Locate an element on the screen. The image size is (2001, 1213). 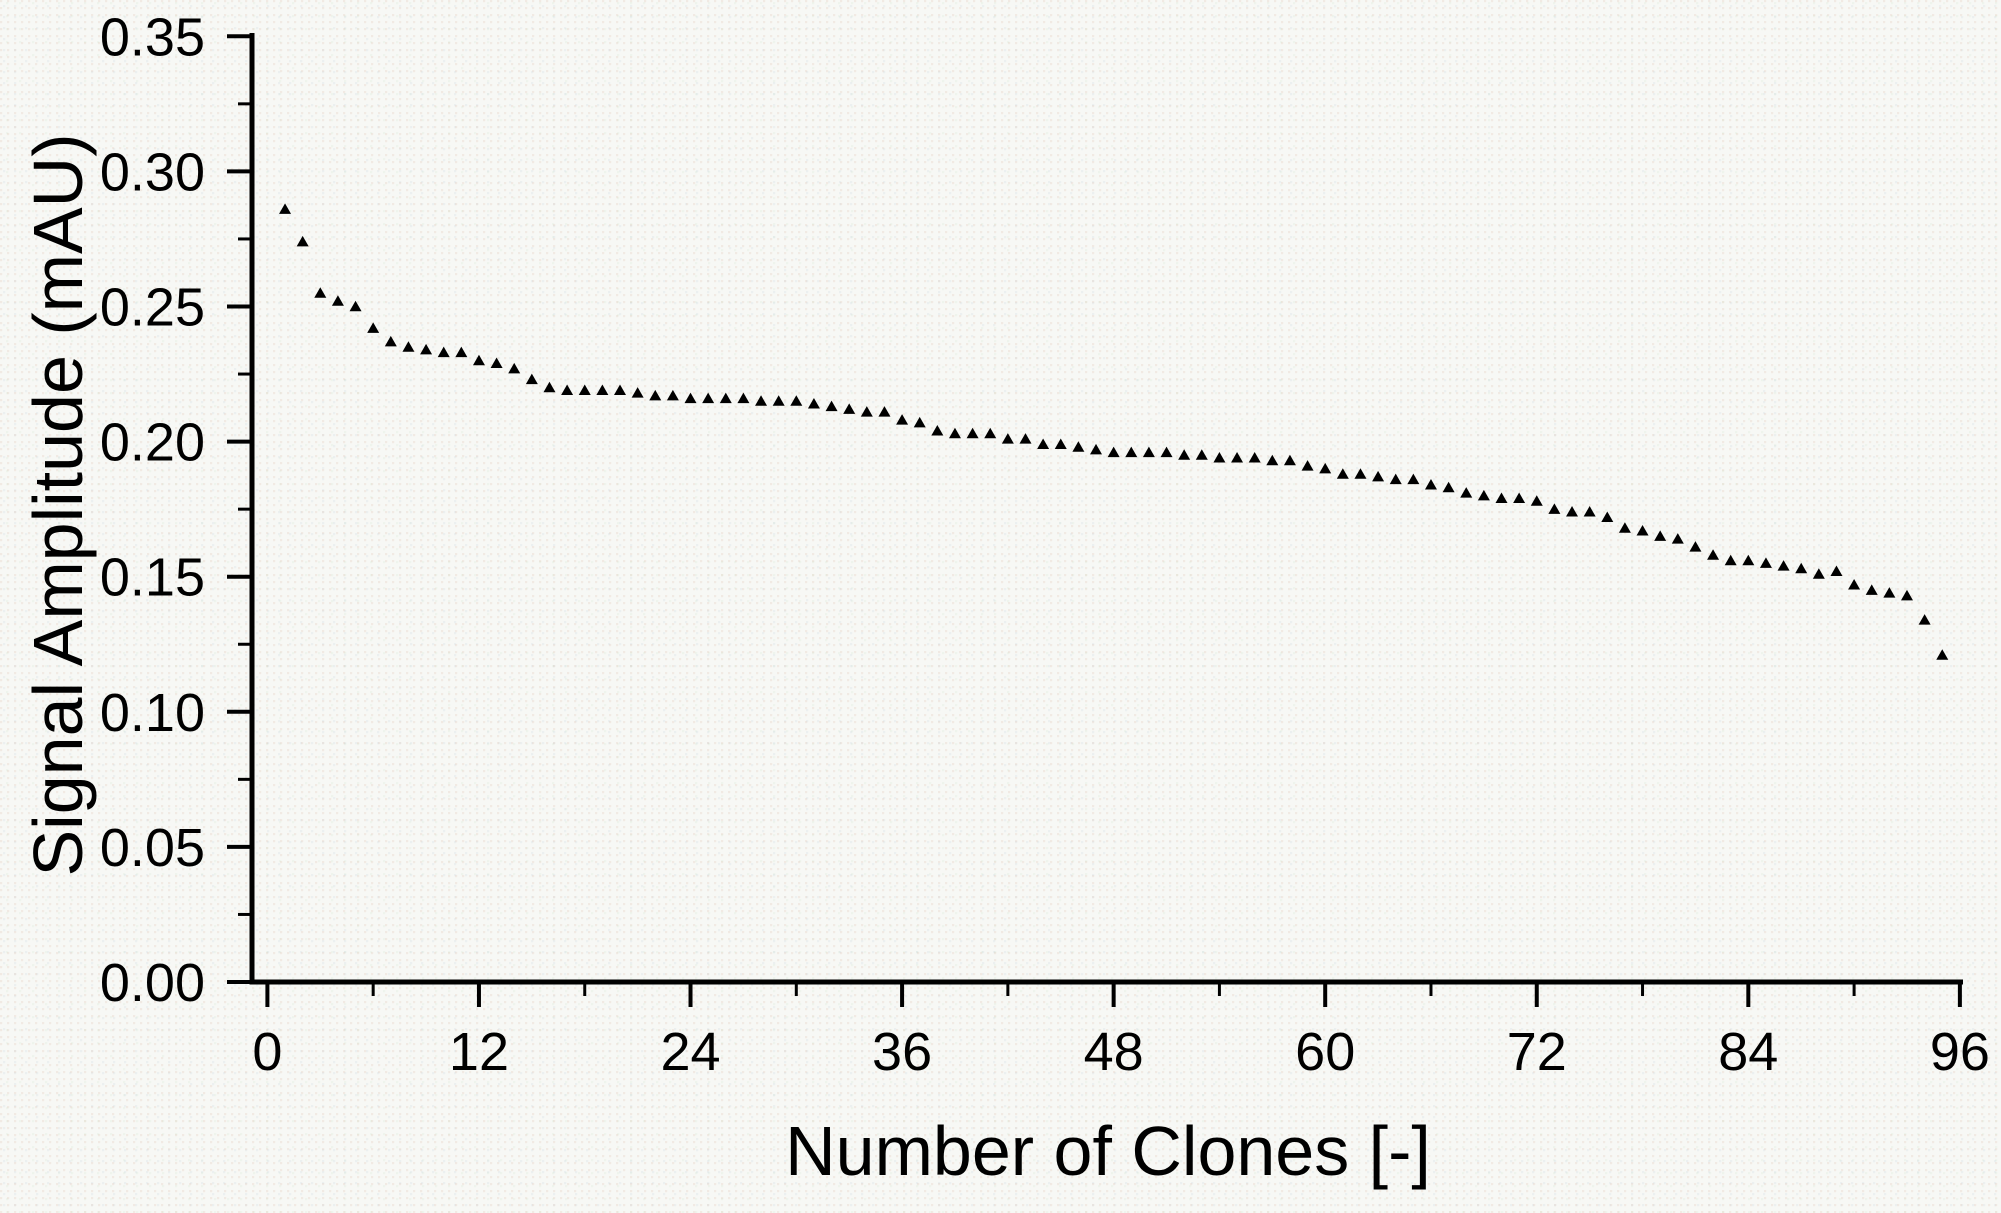
y-tick-label: 0.20 is located at coordinates (152, 443).